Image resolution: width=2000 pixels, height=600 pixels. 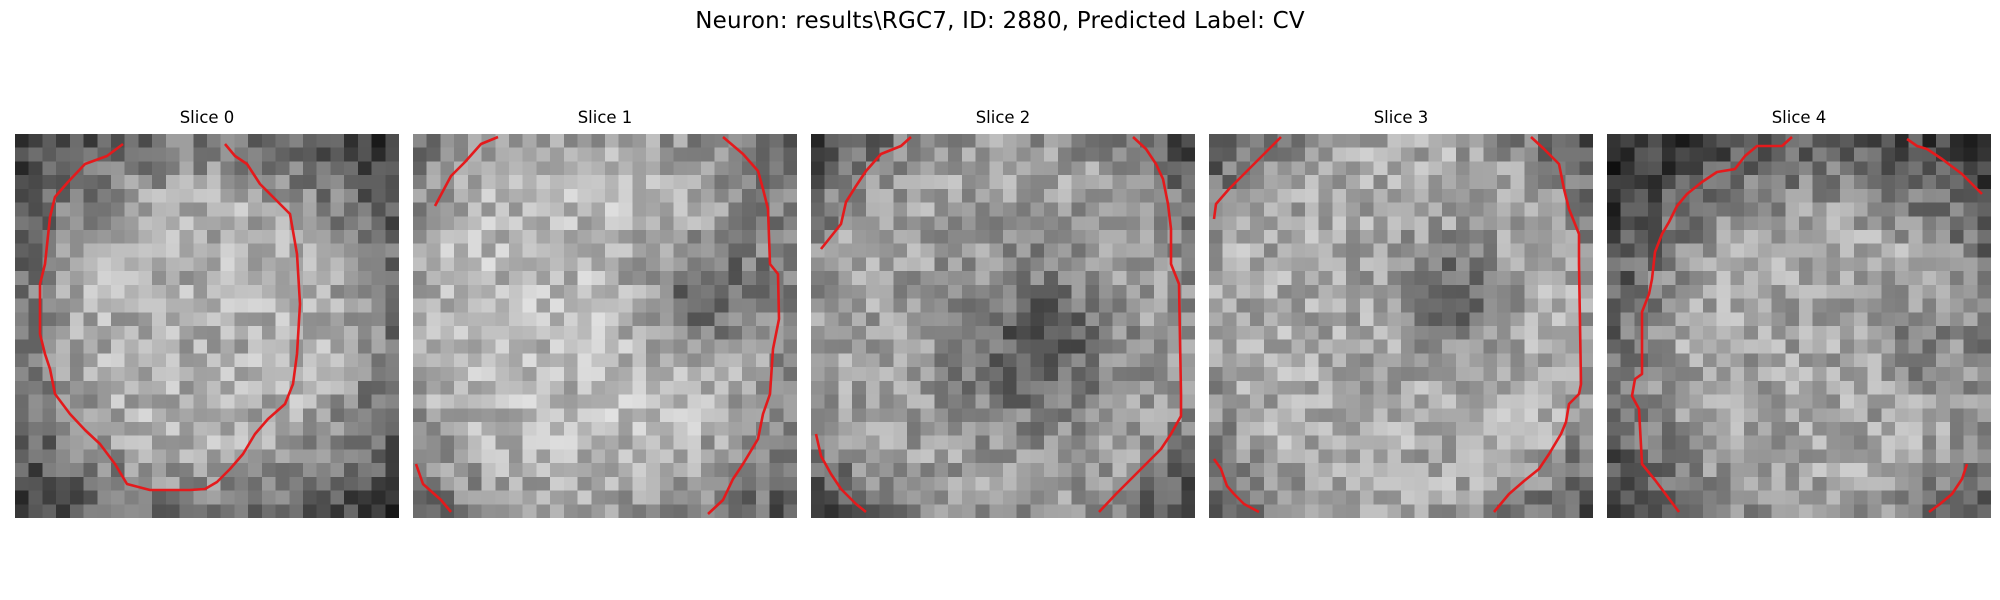 I want to click on slice-title: Slice 0, so click(x=207, y=117).